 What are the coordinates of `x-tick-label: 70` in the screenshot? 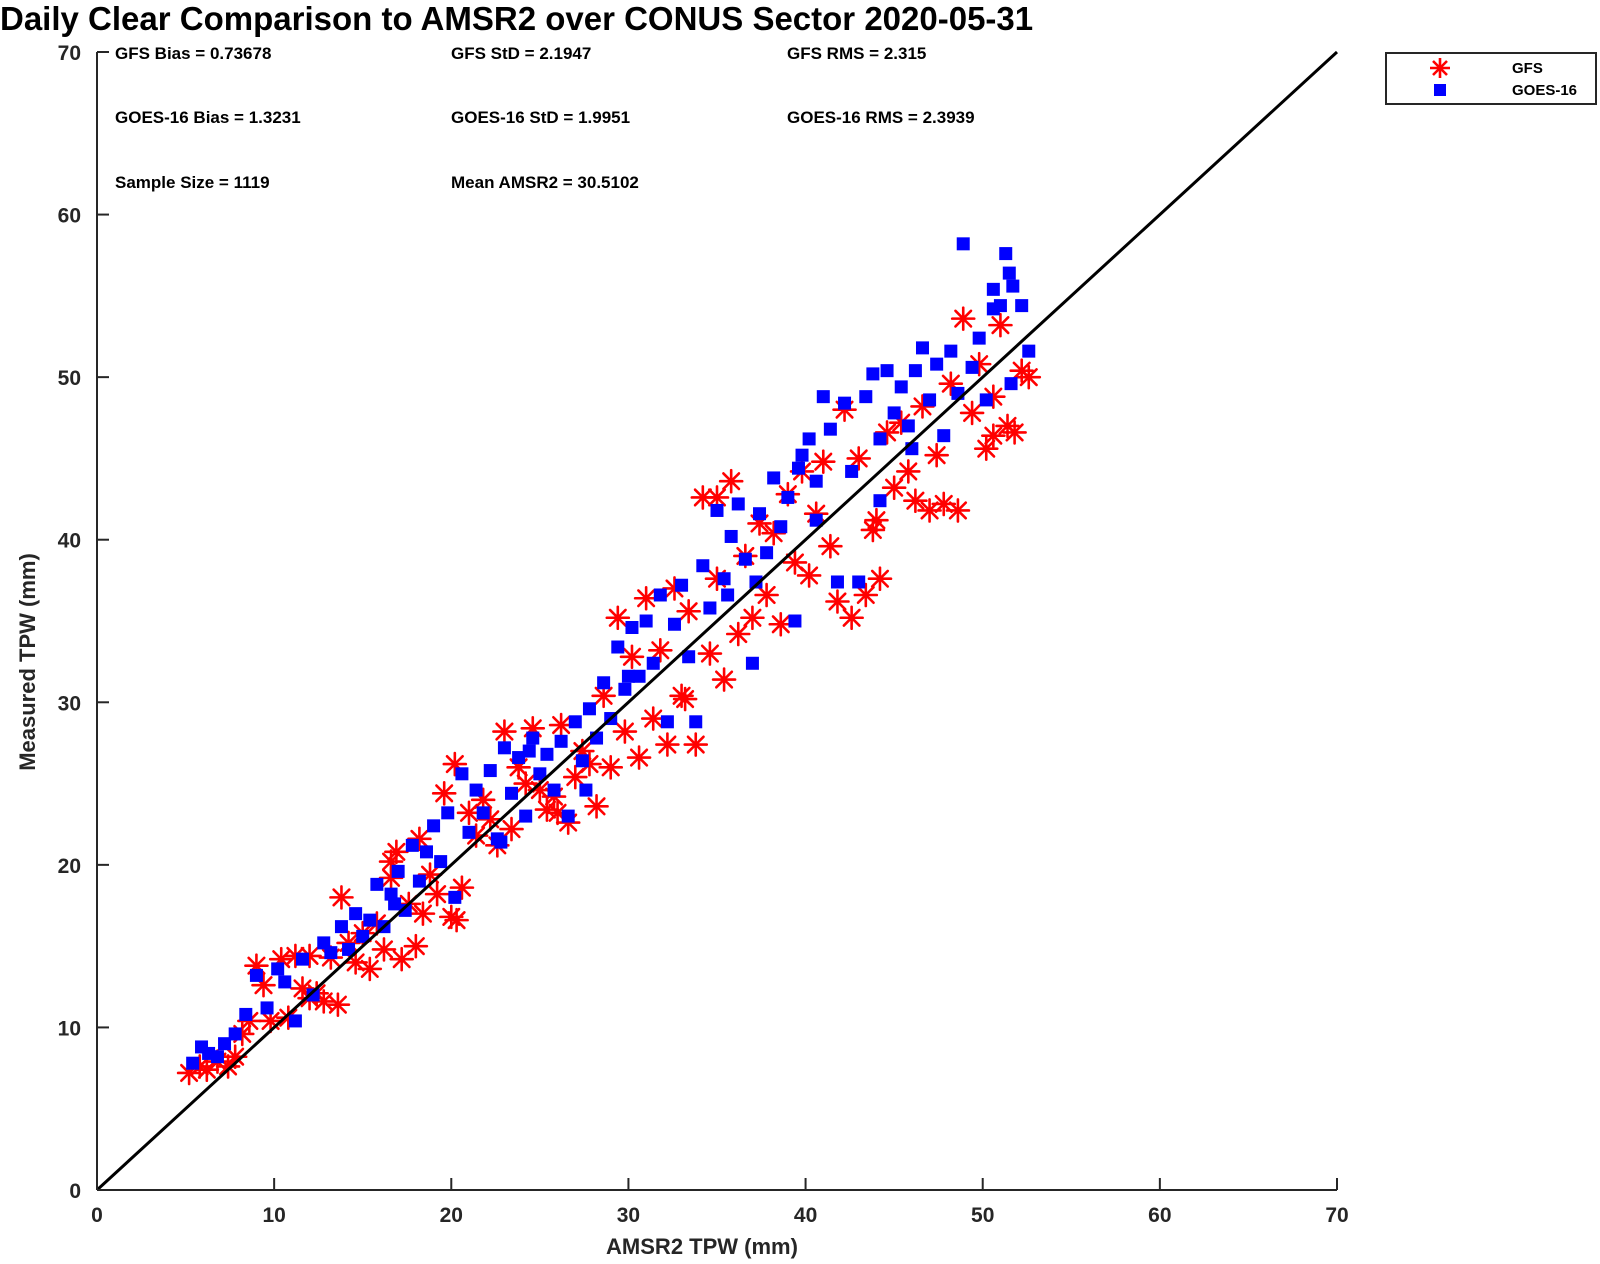 It's located at (1336, 1215).